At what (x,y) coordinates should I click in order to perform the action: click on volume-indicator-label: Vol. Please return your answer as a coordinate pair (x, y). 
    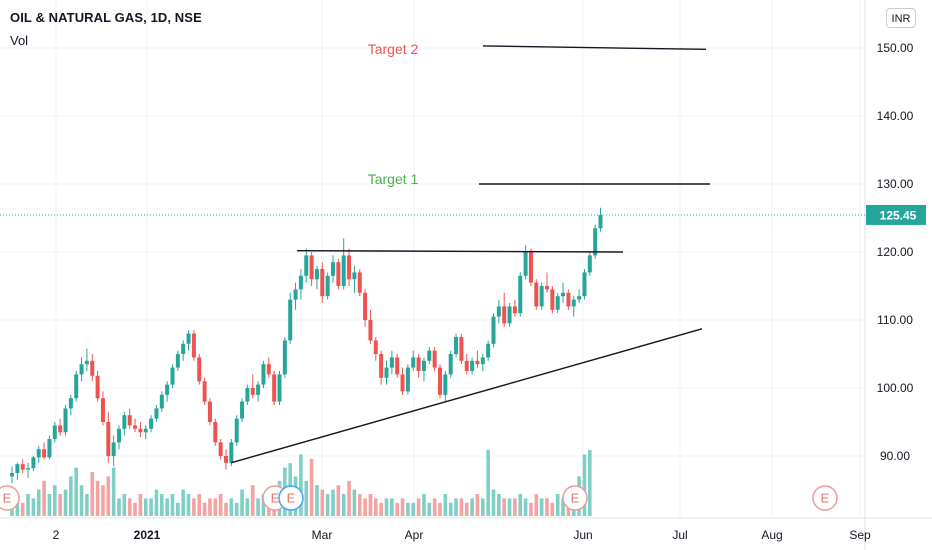
    Looking at the image, I should click on (19, 40).